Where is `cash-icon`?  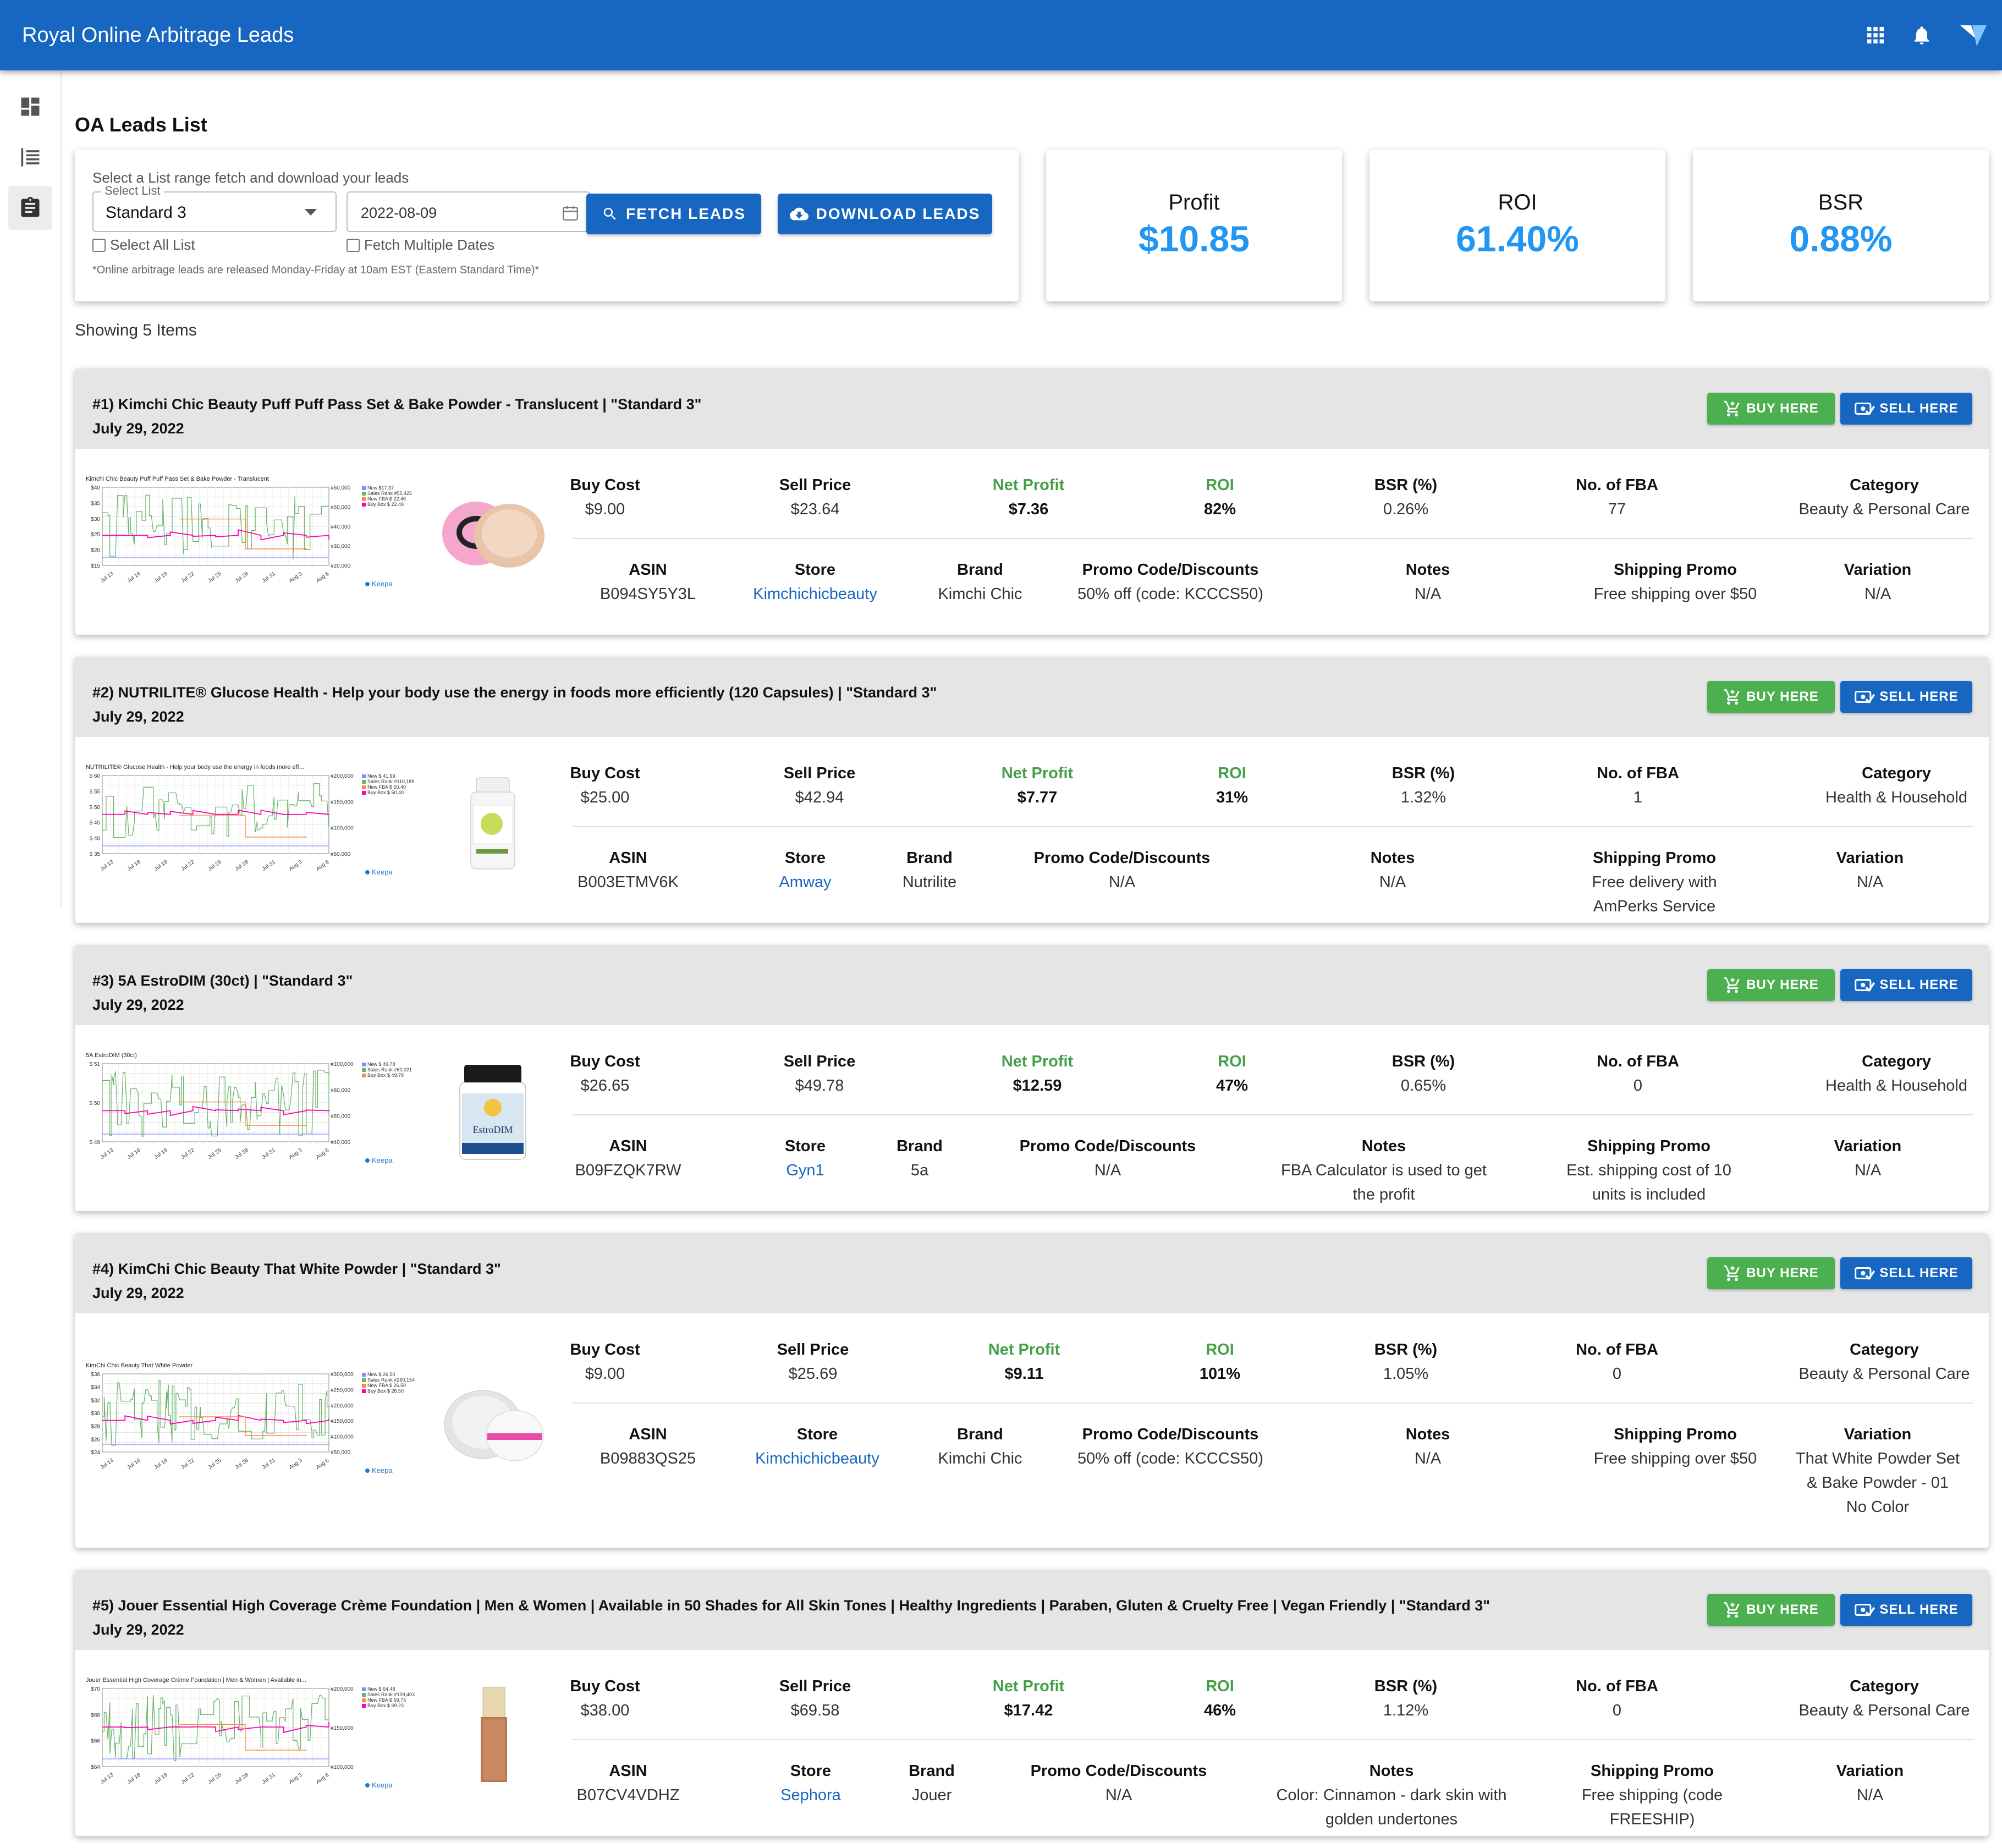 cash-icon is located at coordinates (1865, 1610).